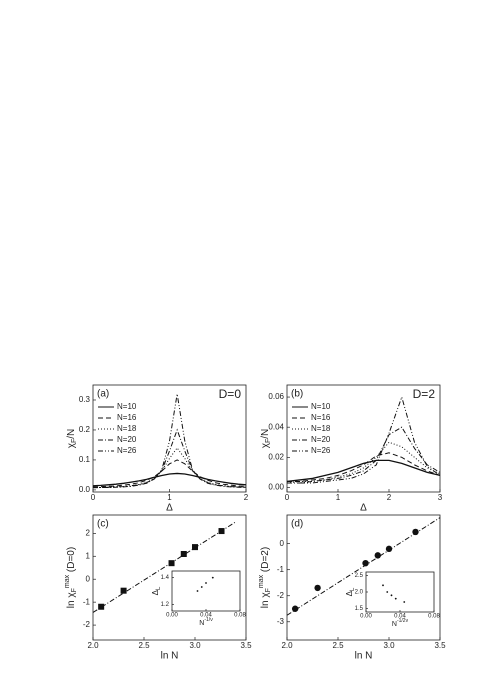  I want to click on legend-label: N=16, so click(127, 417).